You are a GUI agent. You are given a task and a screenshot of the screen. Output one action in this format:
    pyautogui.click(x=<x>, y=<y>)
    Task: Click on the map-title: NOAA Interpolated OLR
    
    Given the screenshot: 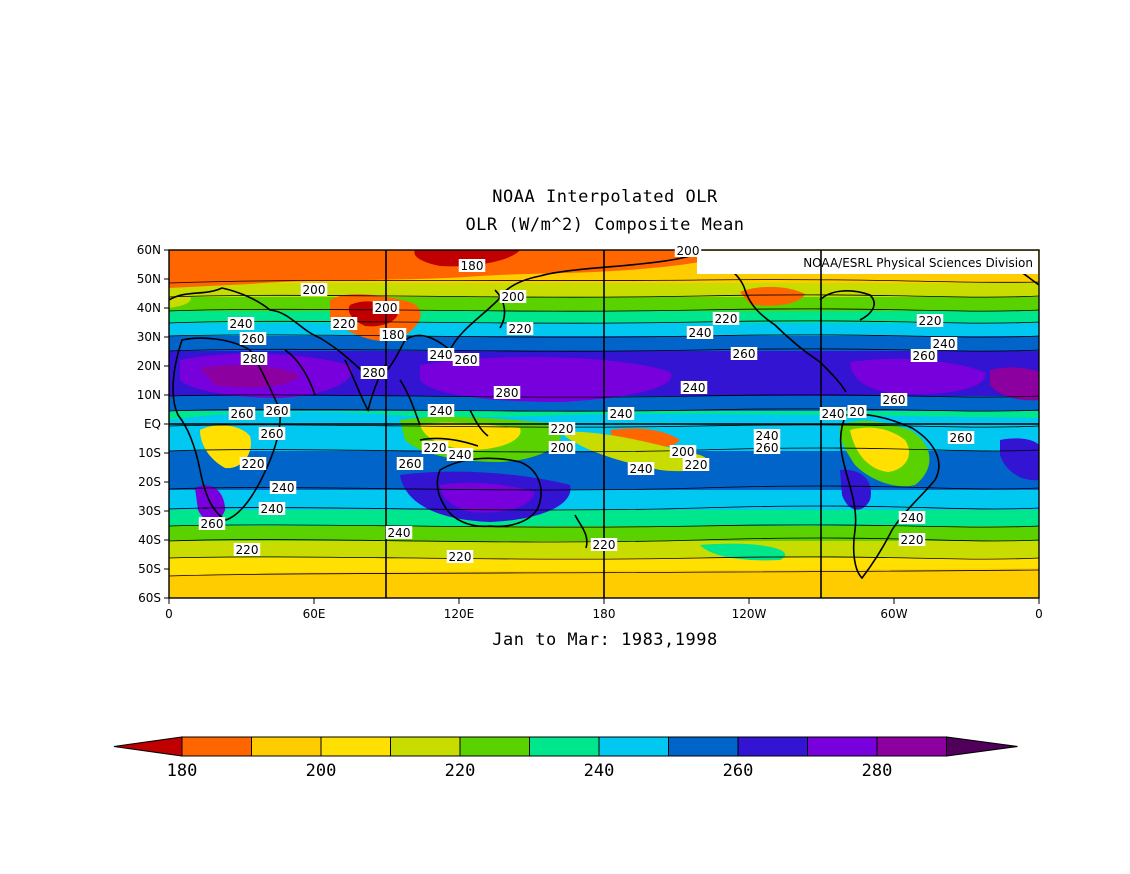 What is the action you would take?
    pyautogui.click(x=605, y=197)
    